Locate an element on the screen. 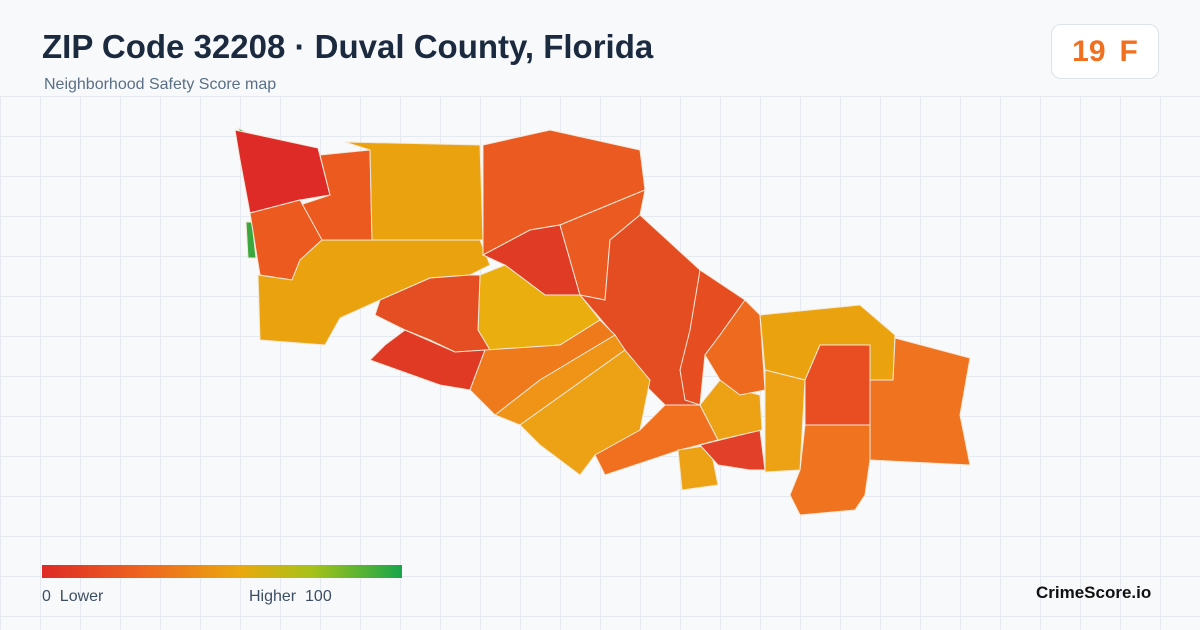  legend-min: 0 Lower is located at coordinates (72, 597).